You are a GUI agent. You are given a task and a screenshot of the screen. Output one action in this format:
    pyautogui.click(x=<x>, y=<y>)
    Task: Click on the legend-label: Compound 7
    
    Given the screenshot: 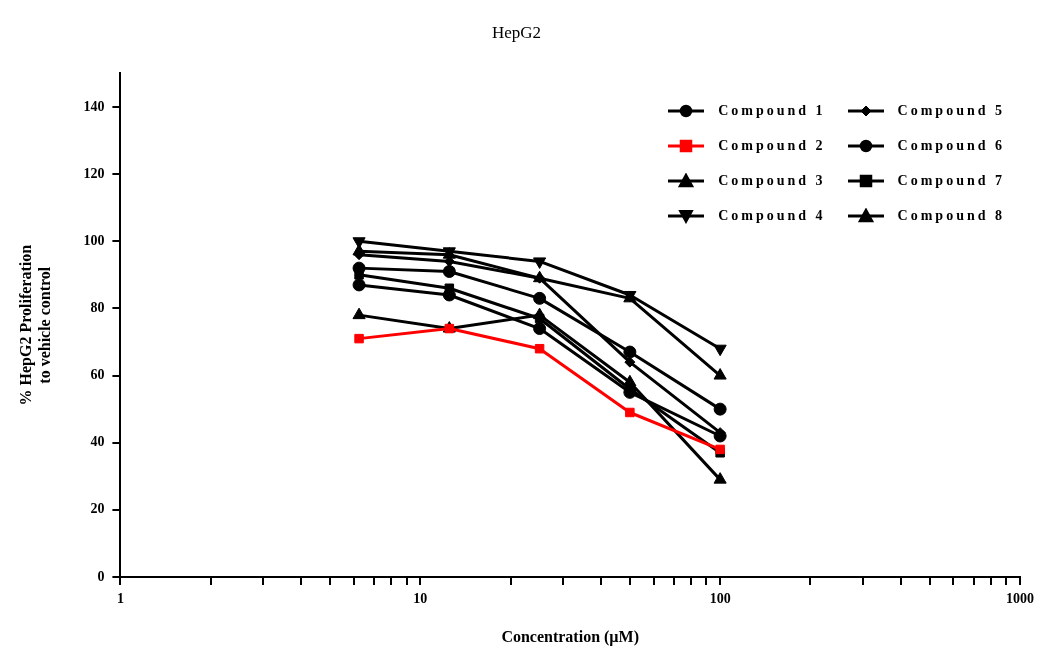 What is the action you would take?
    pyautogui.click(x=951, y=180)
    